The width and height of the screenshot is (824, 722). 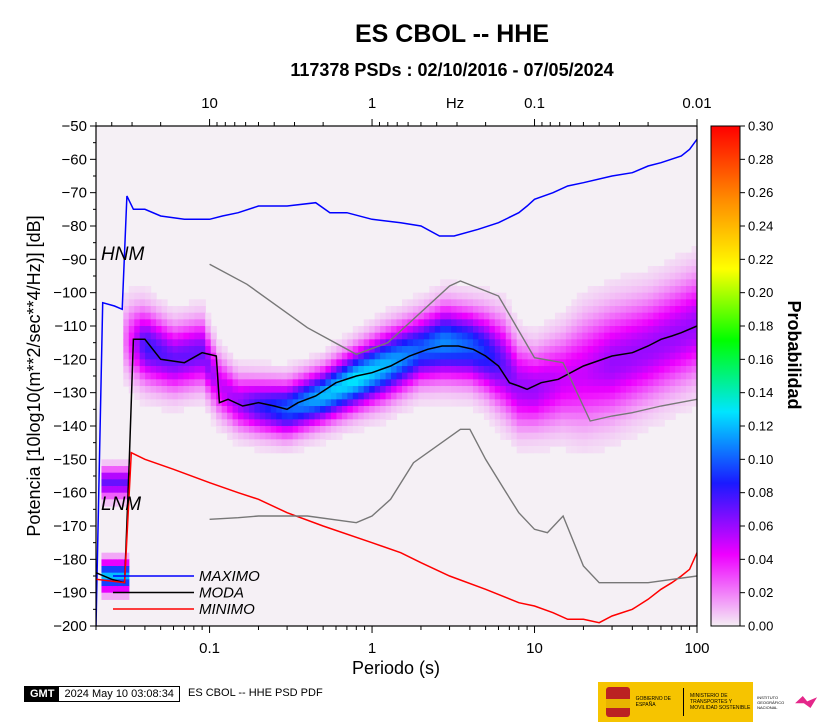 What do you see at coordinates (788, 702) in the screenshot?
I see `ign-logo: INSTITUTO GEOGRÁFICO NACIONAL` at bounding box center [788, 702].